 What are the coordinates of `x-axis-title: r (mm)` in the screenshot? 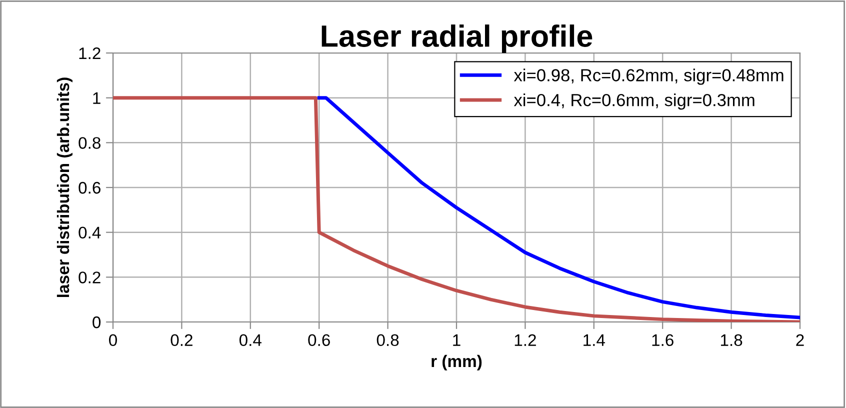 It's located at (457, 362).